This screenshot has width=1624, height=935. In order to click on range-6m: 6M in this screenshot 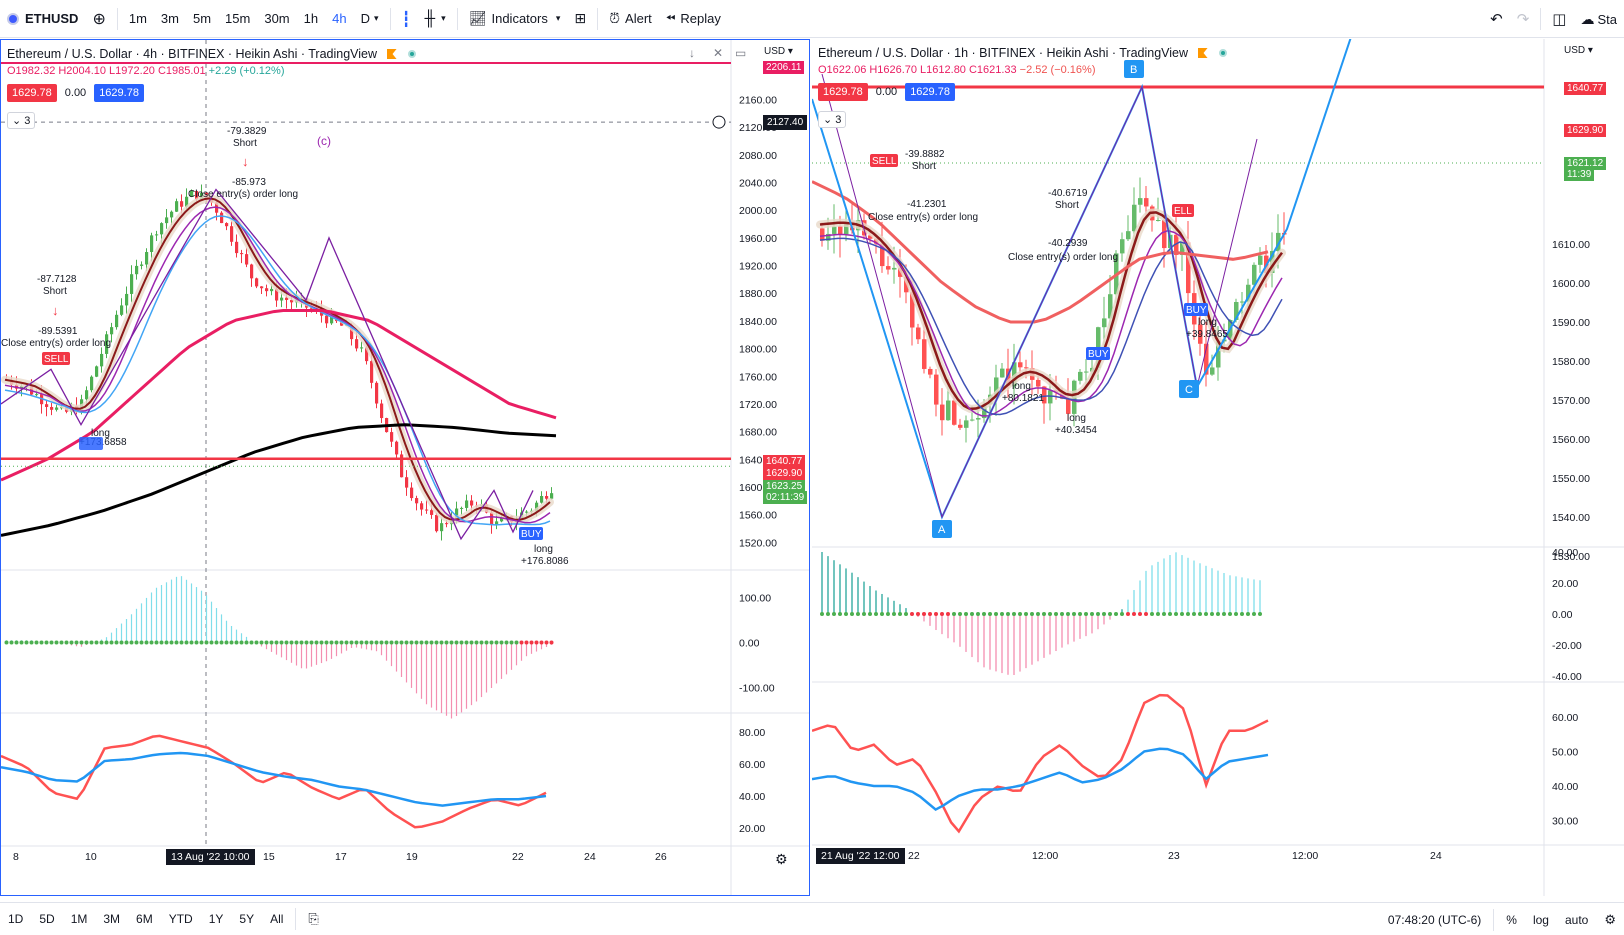, I will do `click(144, 919)`.